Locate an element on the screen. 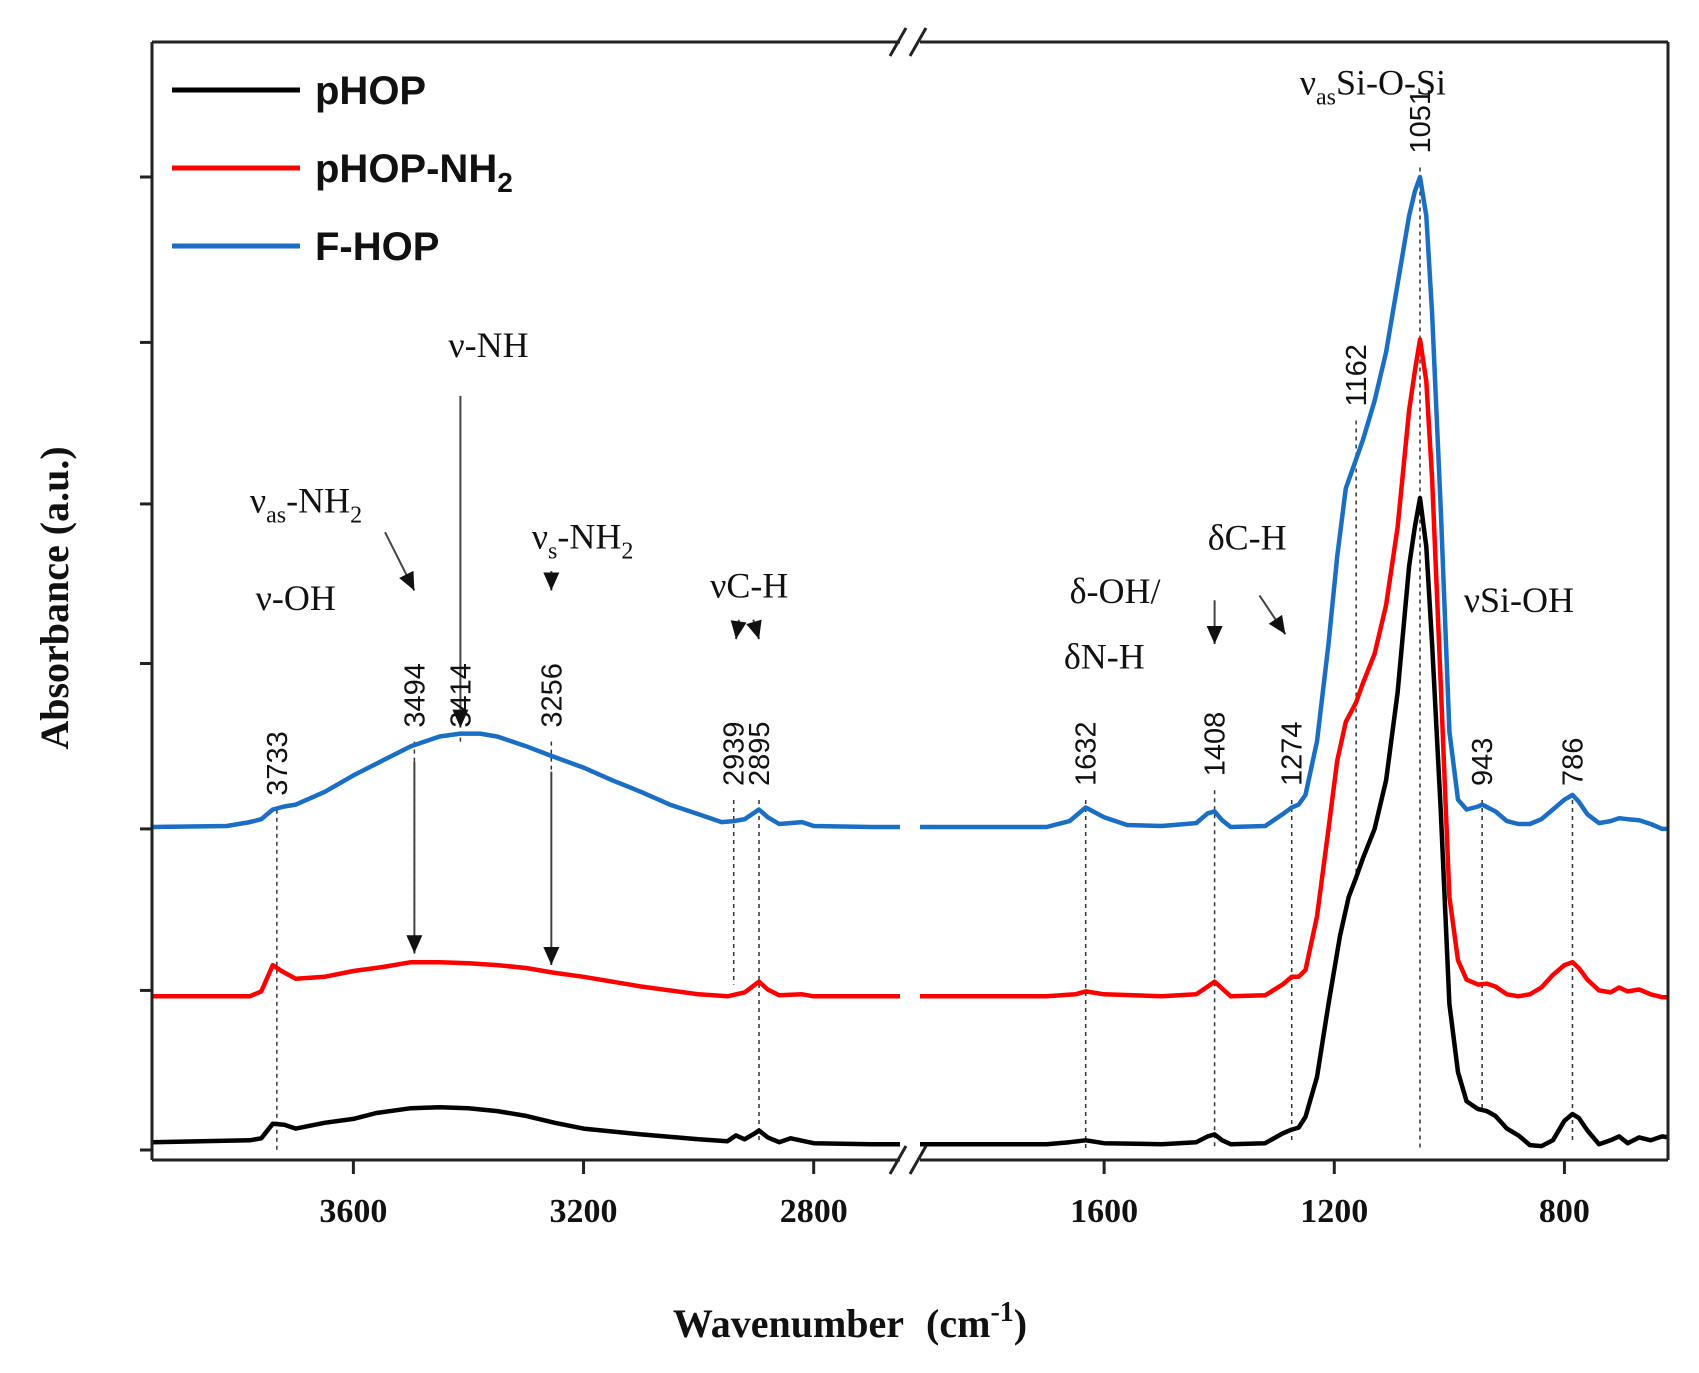 Image resolution: width=1699 pixels, height=1373 pixels. mode-annotation: νasSi-O-Si is located at coordinates (1373, 86).